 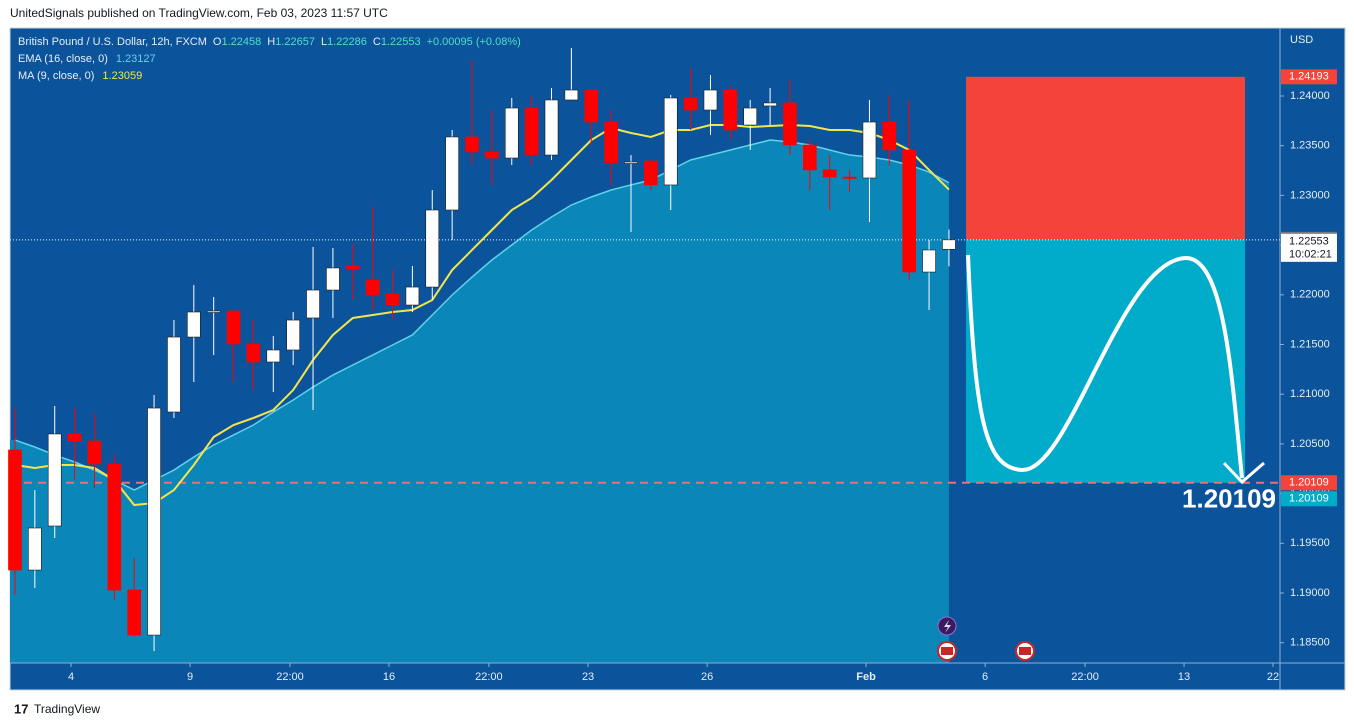 I want to click on target-zone, so click(x=1106, y=361).